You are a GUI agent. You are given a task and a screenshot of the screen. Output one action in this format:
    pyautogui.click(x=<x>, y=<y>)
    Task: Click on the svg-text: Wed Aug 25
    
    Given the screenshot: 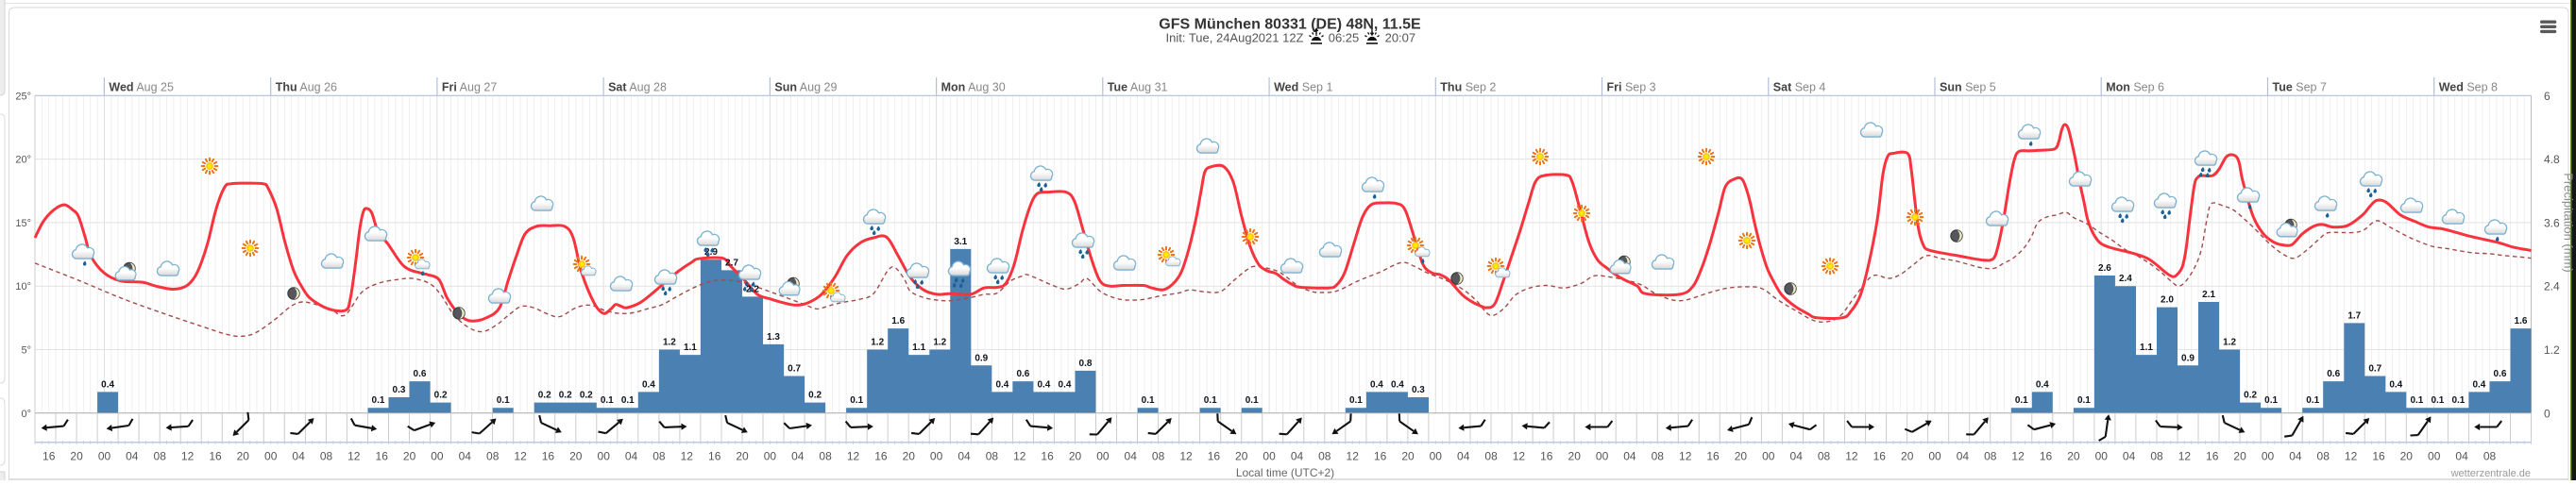 What is the action you would take?
    pyautogui.click(x=141, y=87)
    